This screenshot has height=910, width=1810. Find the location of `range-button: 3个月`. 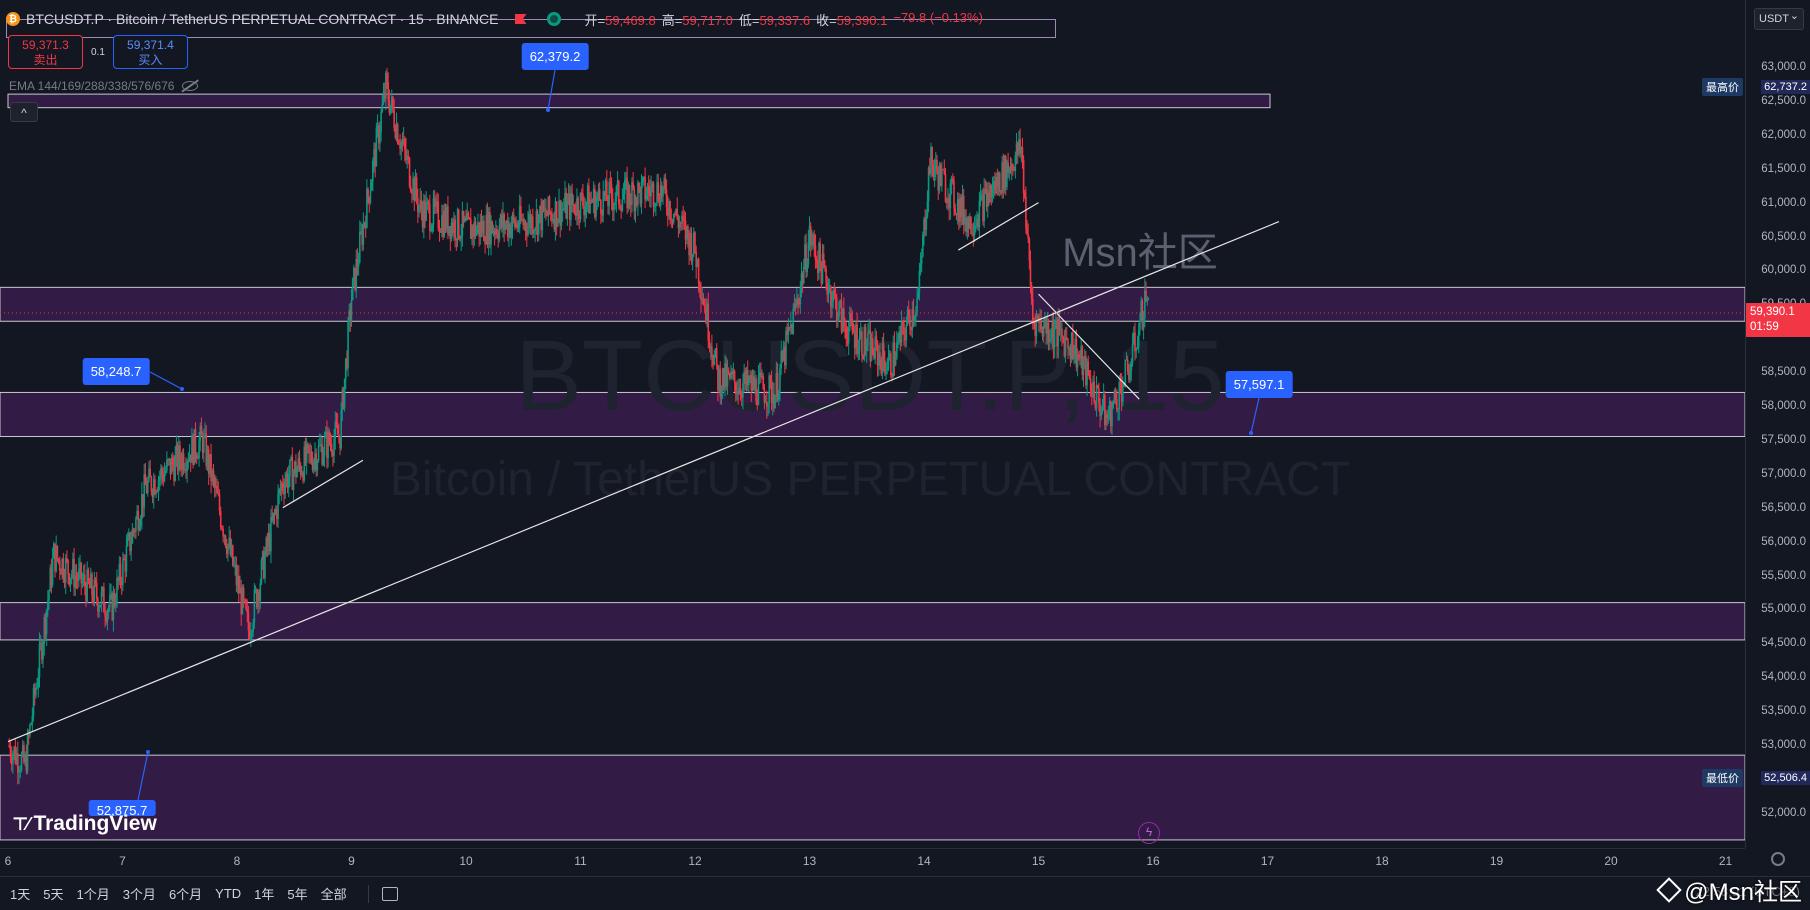

range-button: 3个月 is located at coordinates (139, 894).